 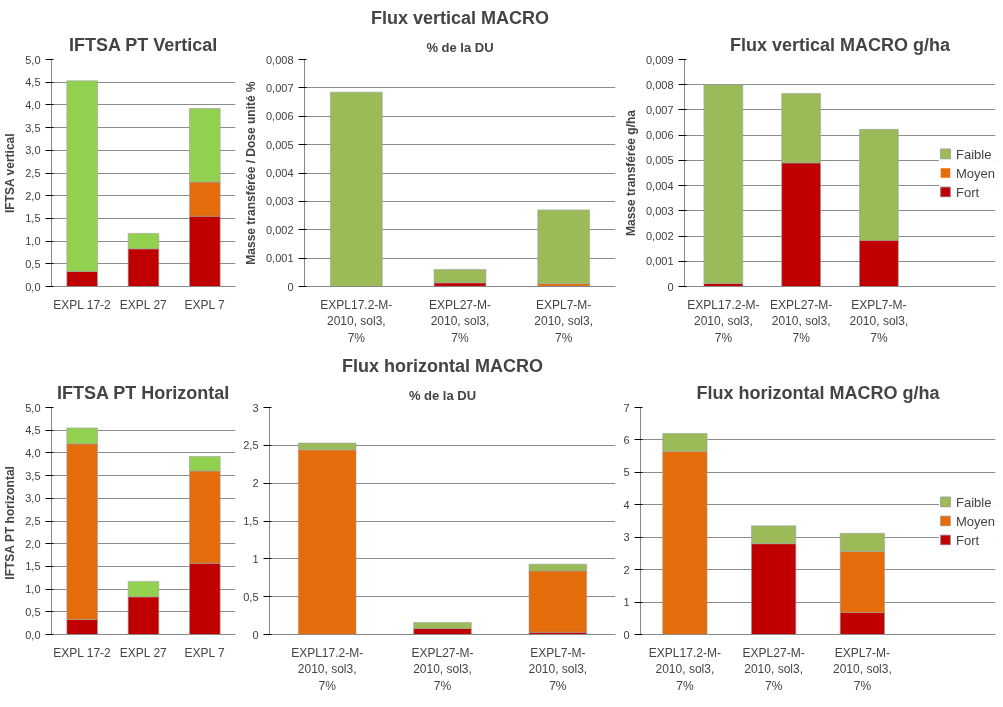 What do you see at coordinates (250, 172) in the screenshot?
I see `y-axis-title: Masse transférée / Dose unité %` at bounding box center [250, 172].